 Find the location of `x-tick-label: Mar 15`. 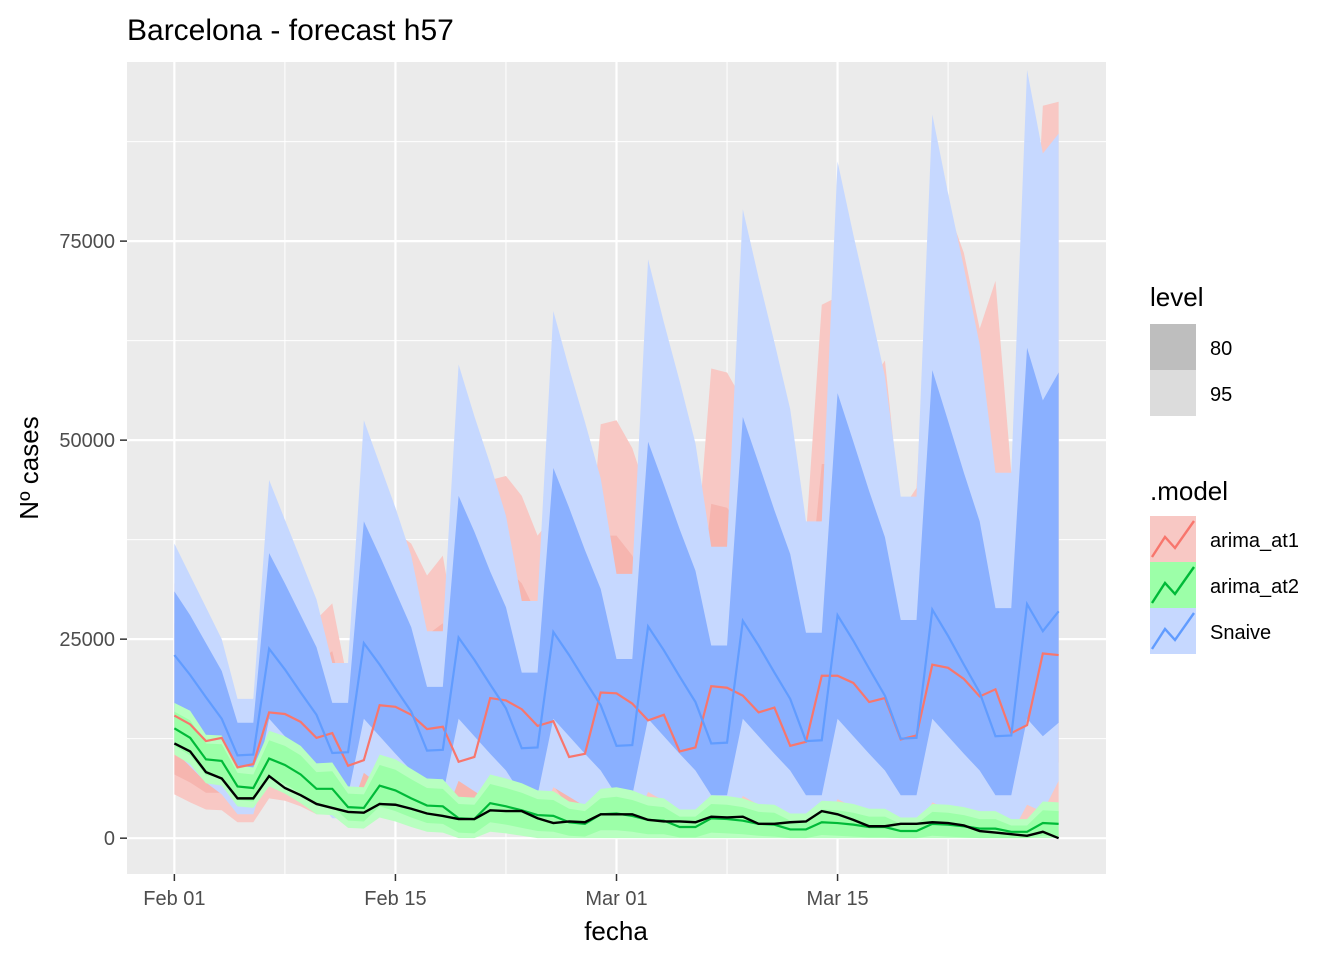

x-tick-label: Mar 15 is located at coordinates (837, 899).